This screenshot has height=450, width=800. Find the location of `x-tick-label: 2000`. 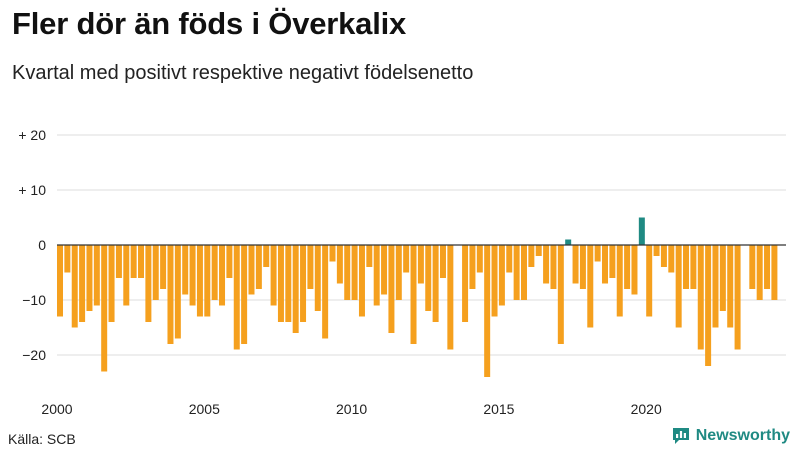

x-tick-label: 2000 is located at coordinates (56, 409).